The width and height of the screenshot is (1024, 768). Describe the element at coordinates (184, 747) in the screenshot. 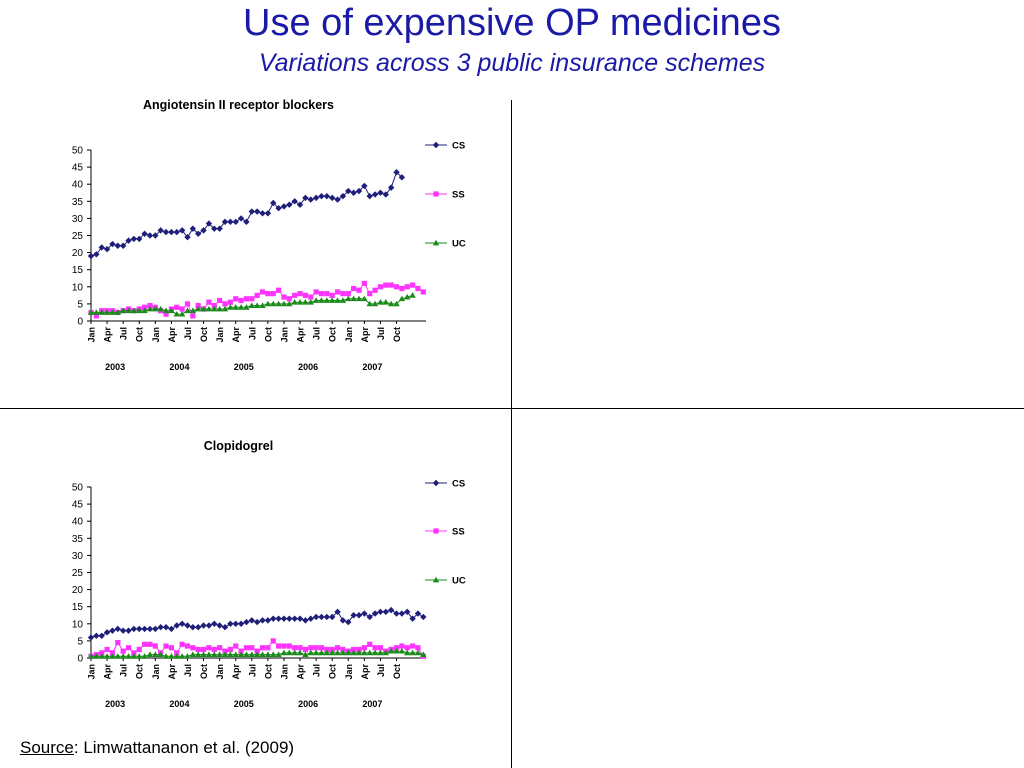

I see `source-text: : Limwattananon et al. (2009)` at that location.